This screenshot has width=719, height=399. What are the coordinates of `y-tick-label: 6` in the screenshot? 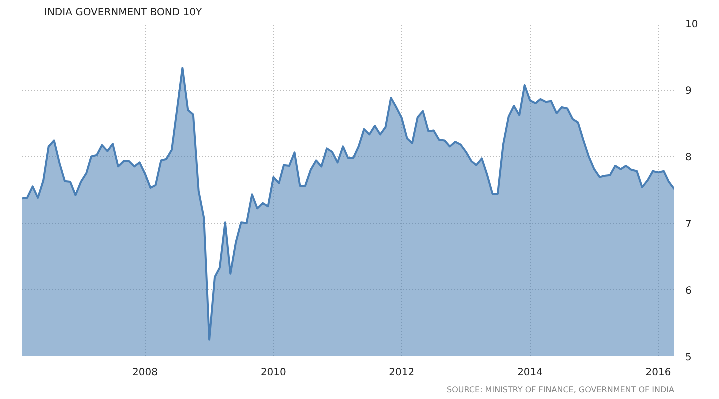 It's located at (689, 291).